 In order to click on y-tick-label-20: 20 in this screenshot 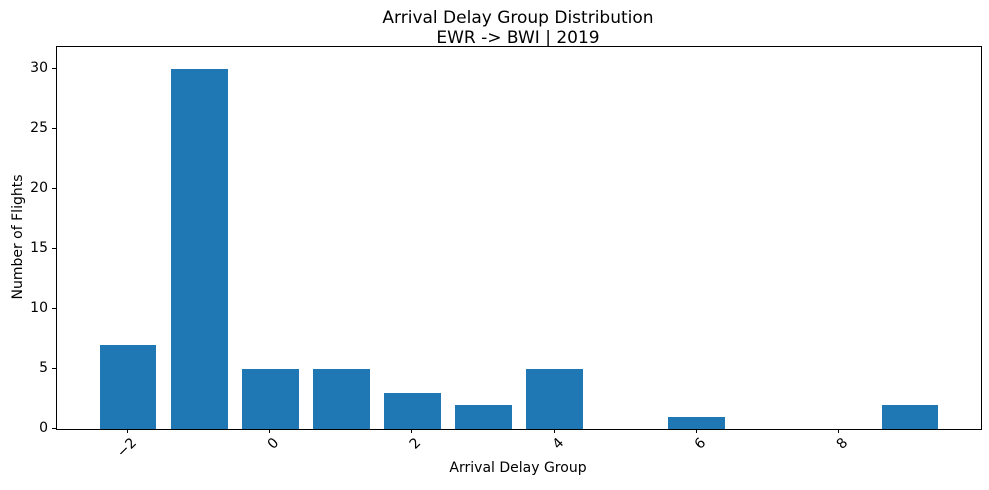, I will do `click(39, 187)`.